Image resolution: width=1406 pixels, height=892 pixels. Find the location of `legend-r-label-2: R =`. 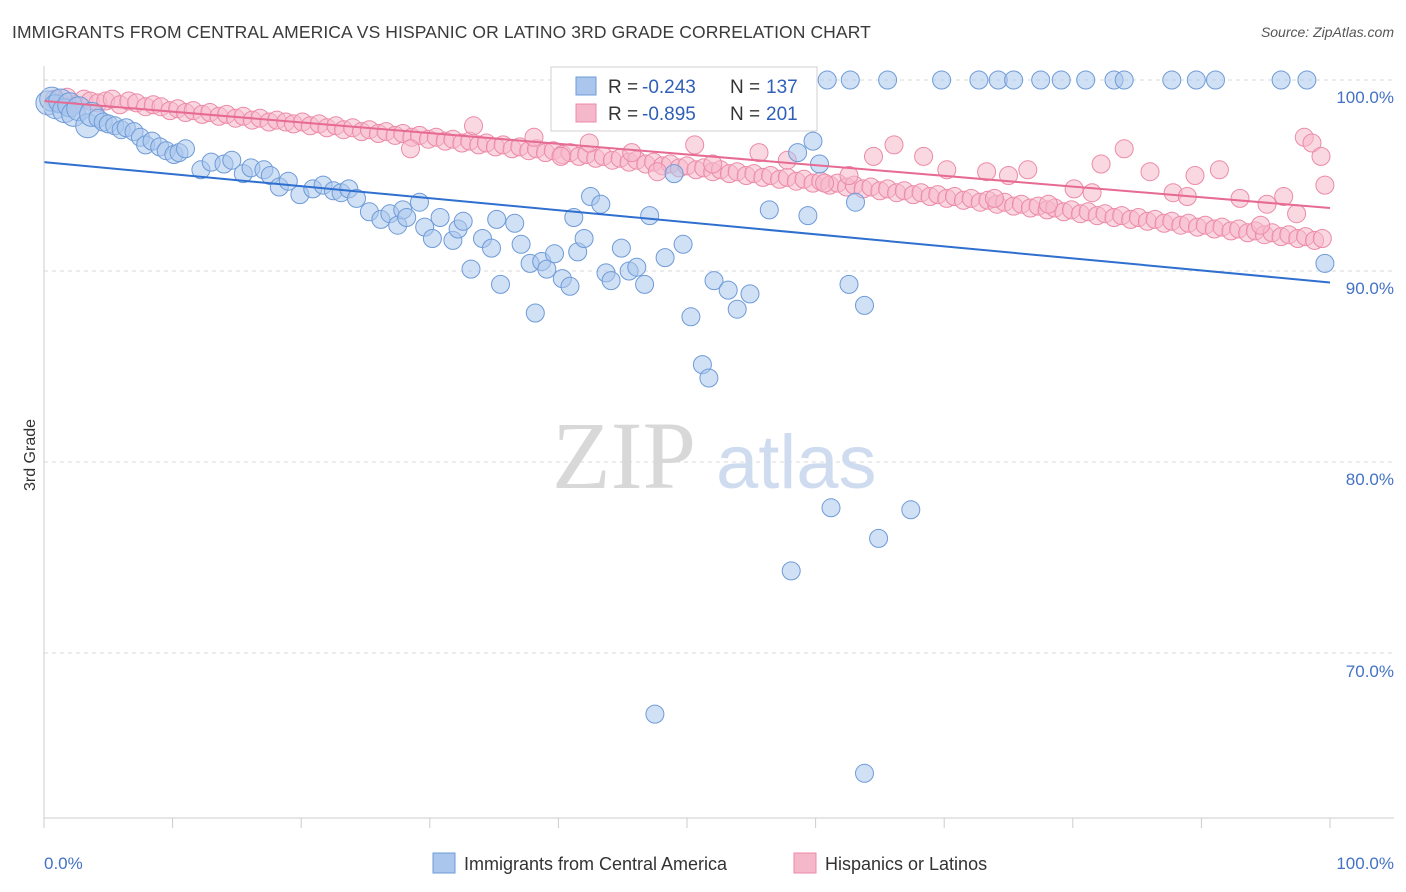

legend-r-label-2: R = is located at coordinates (623, 114).